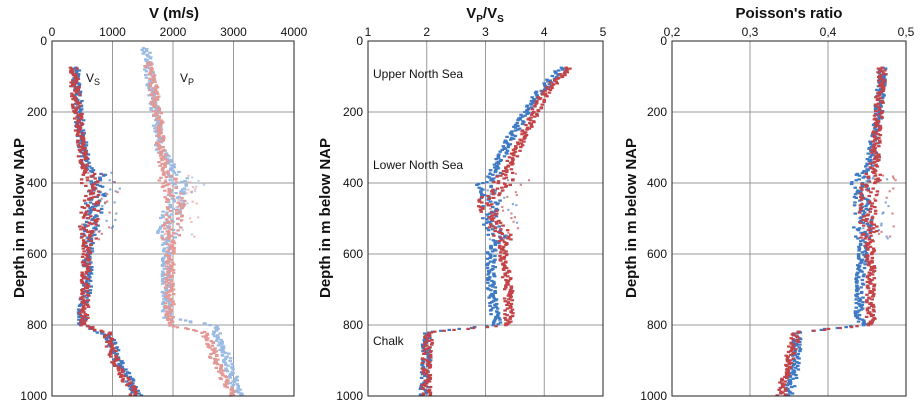 This screenshot has width=921, height=405. Describe the element at coordinates (37, 112) in the screenshot. I see `velocity-y-tick-label: 200` at that location.